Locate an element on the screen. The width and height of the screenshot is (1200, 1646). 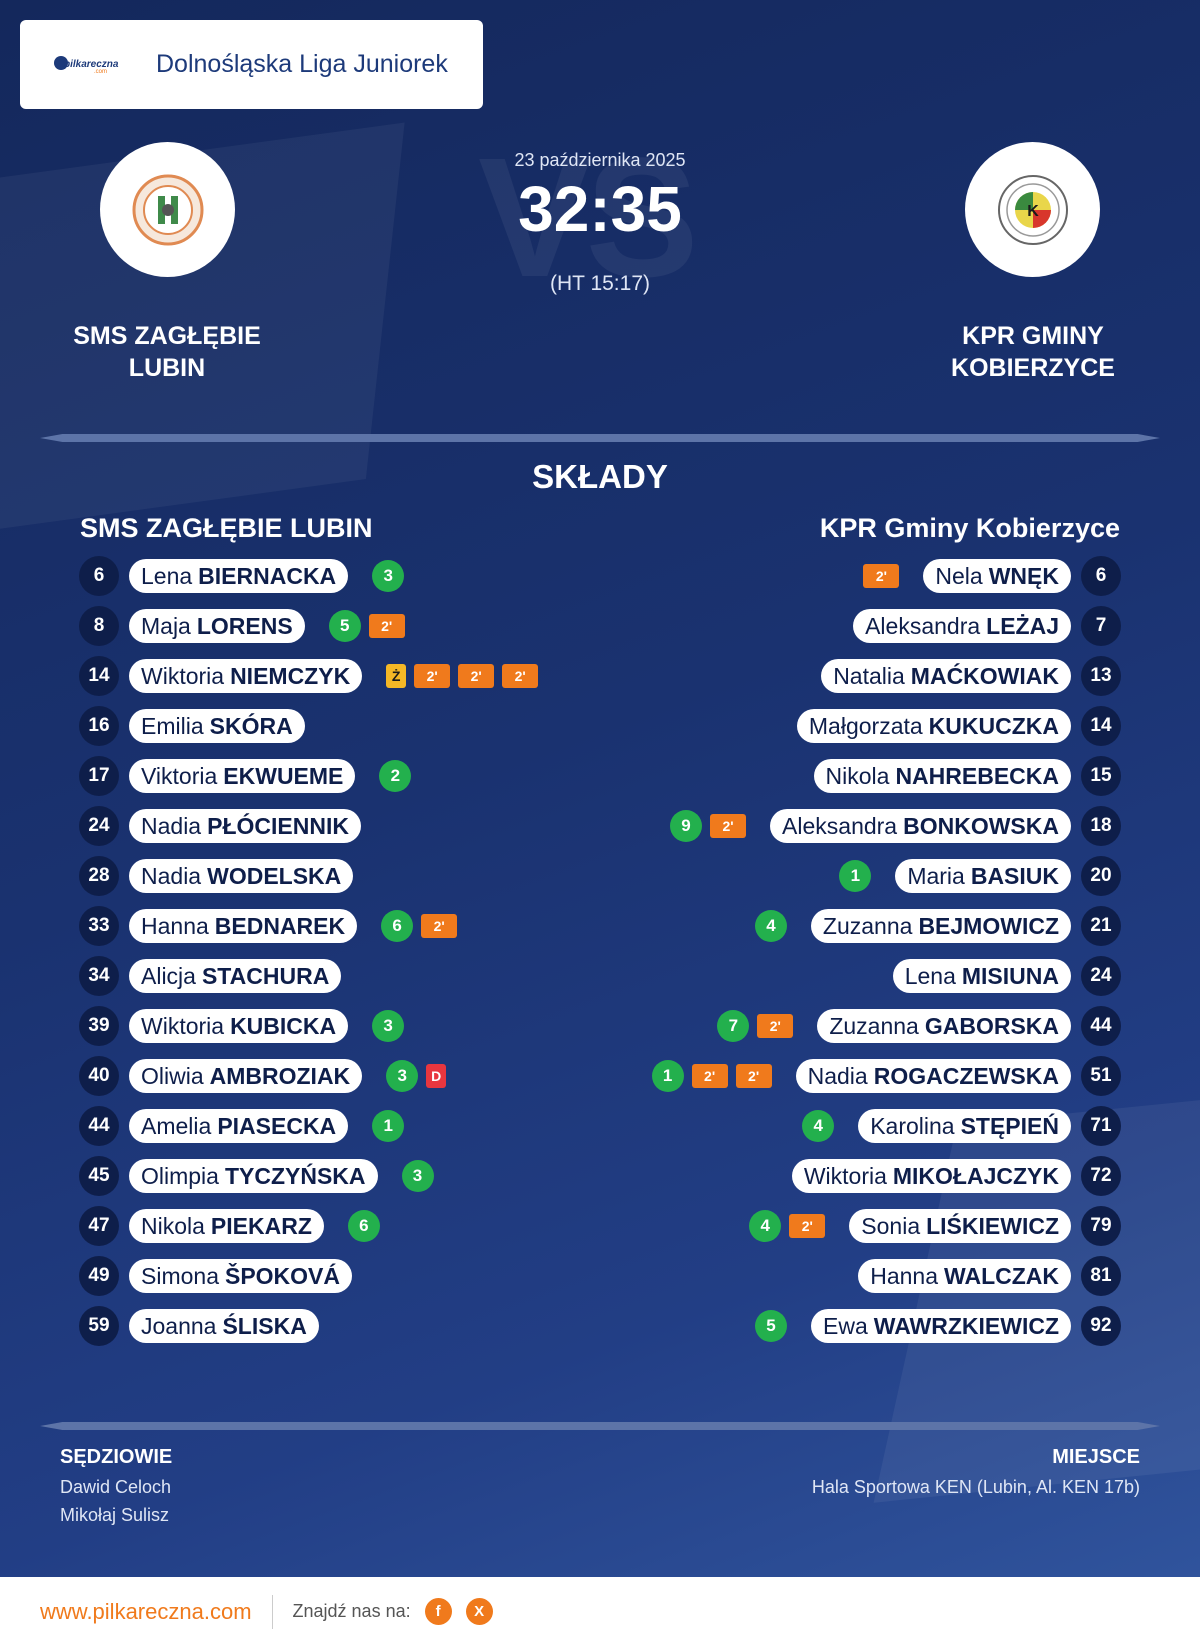
shirt-number: 51 is located at coordinates (1101, 1076).